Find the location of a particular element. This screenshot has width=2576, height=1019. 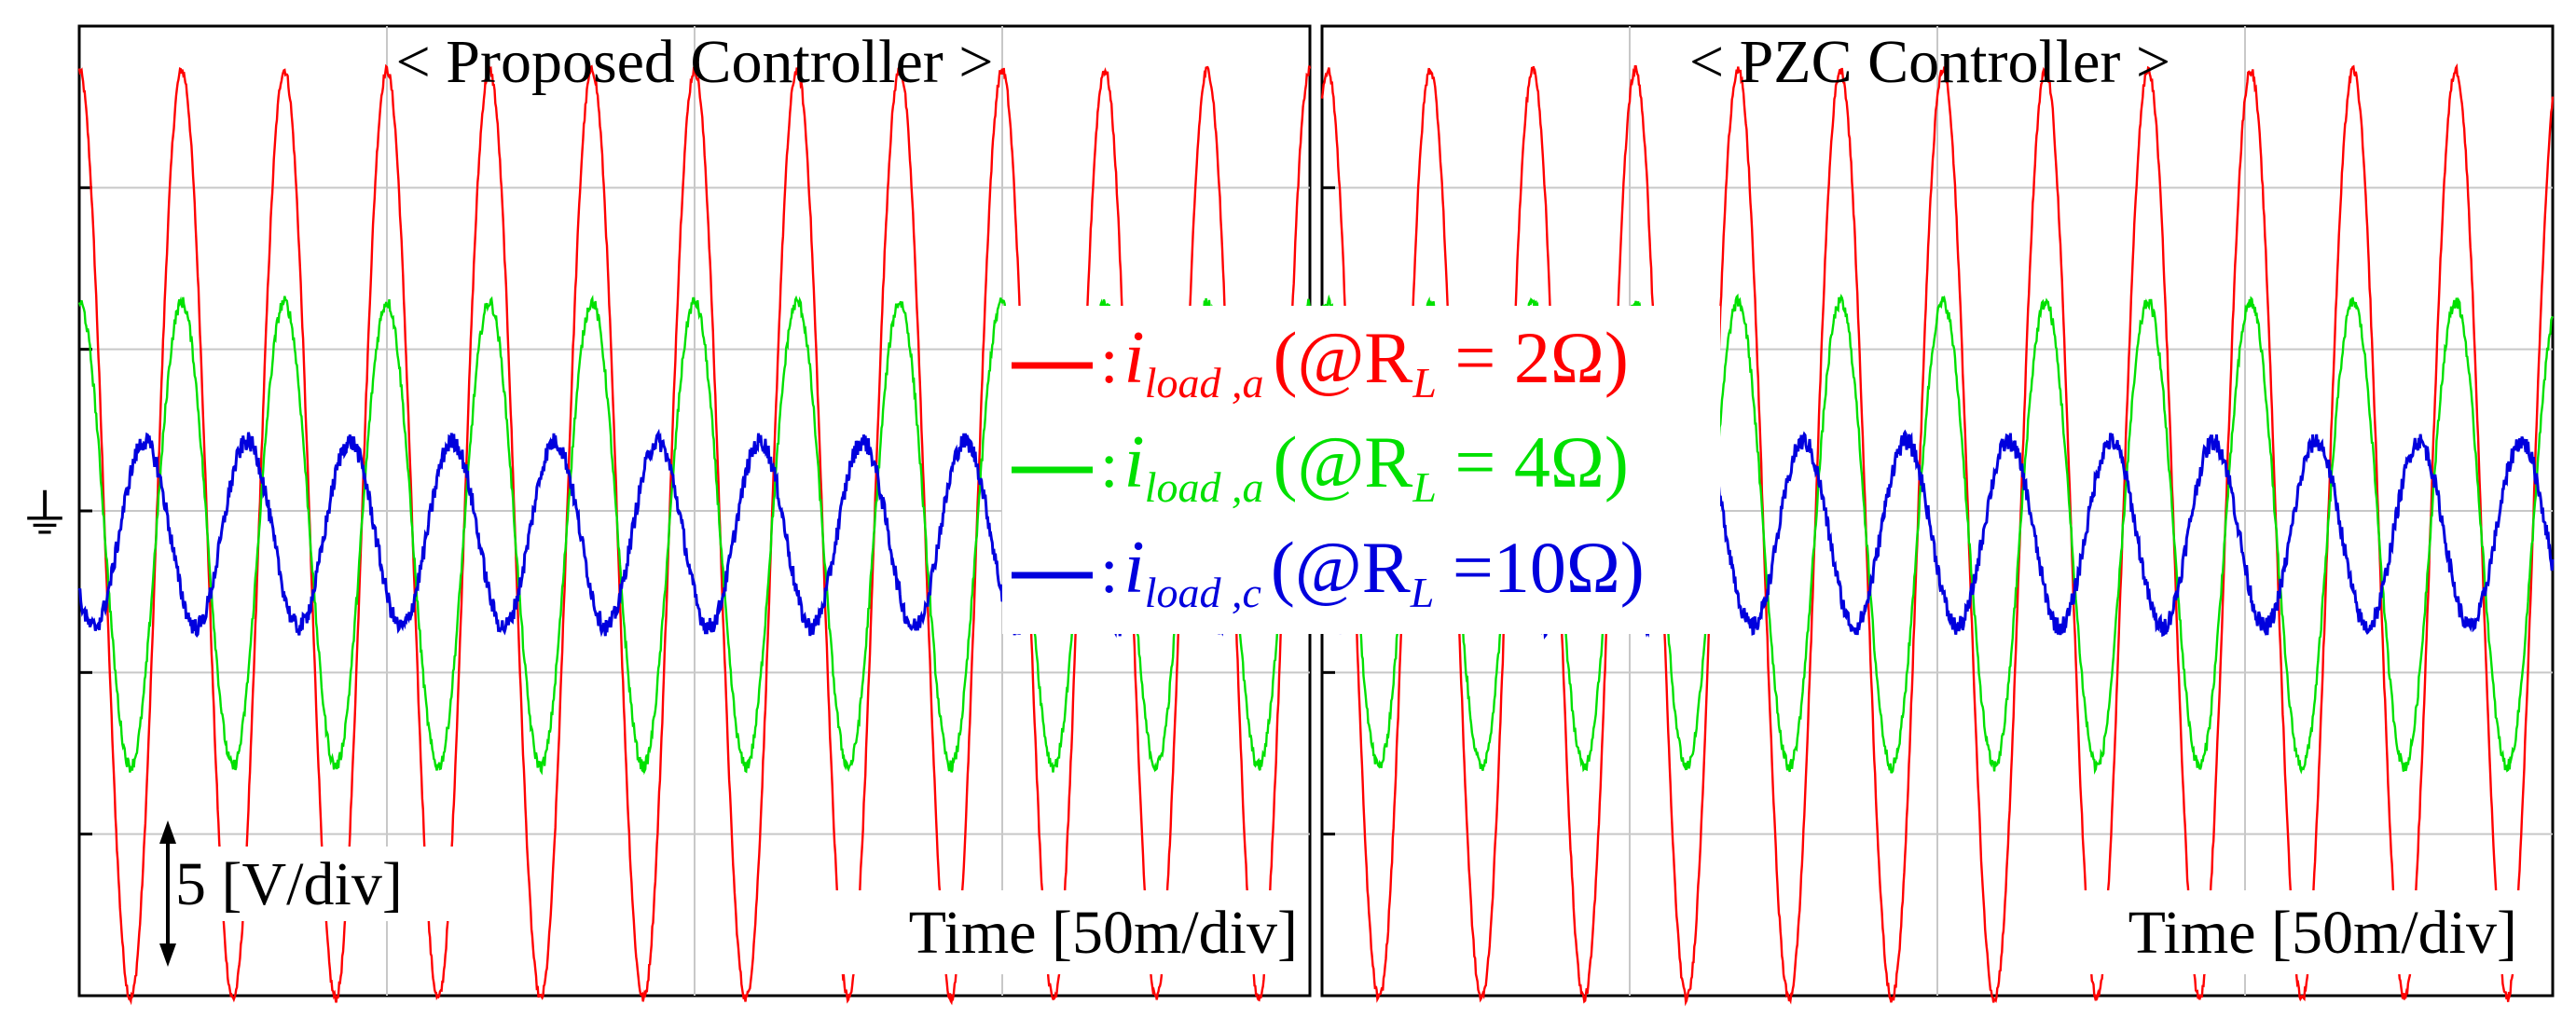

scale-arrow-down is located at coordinates (167, 955).